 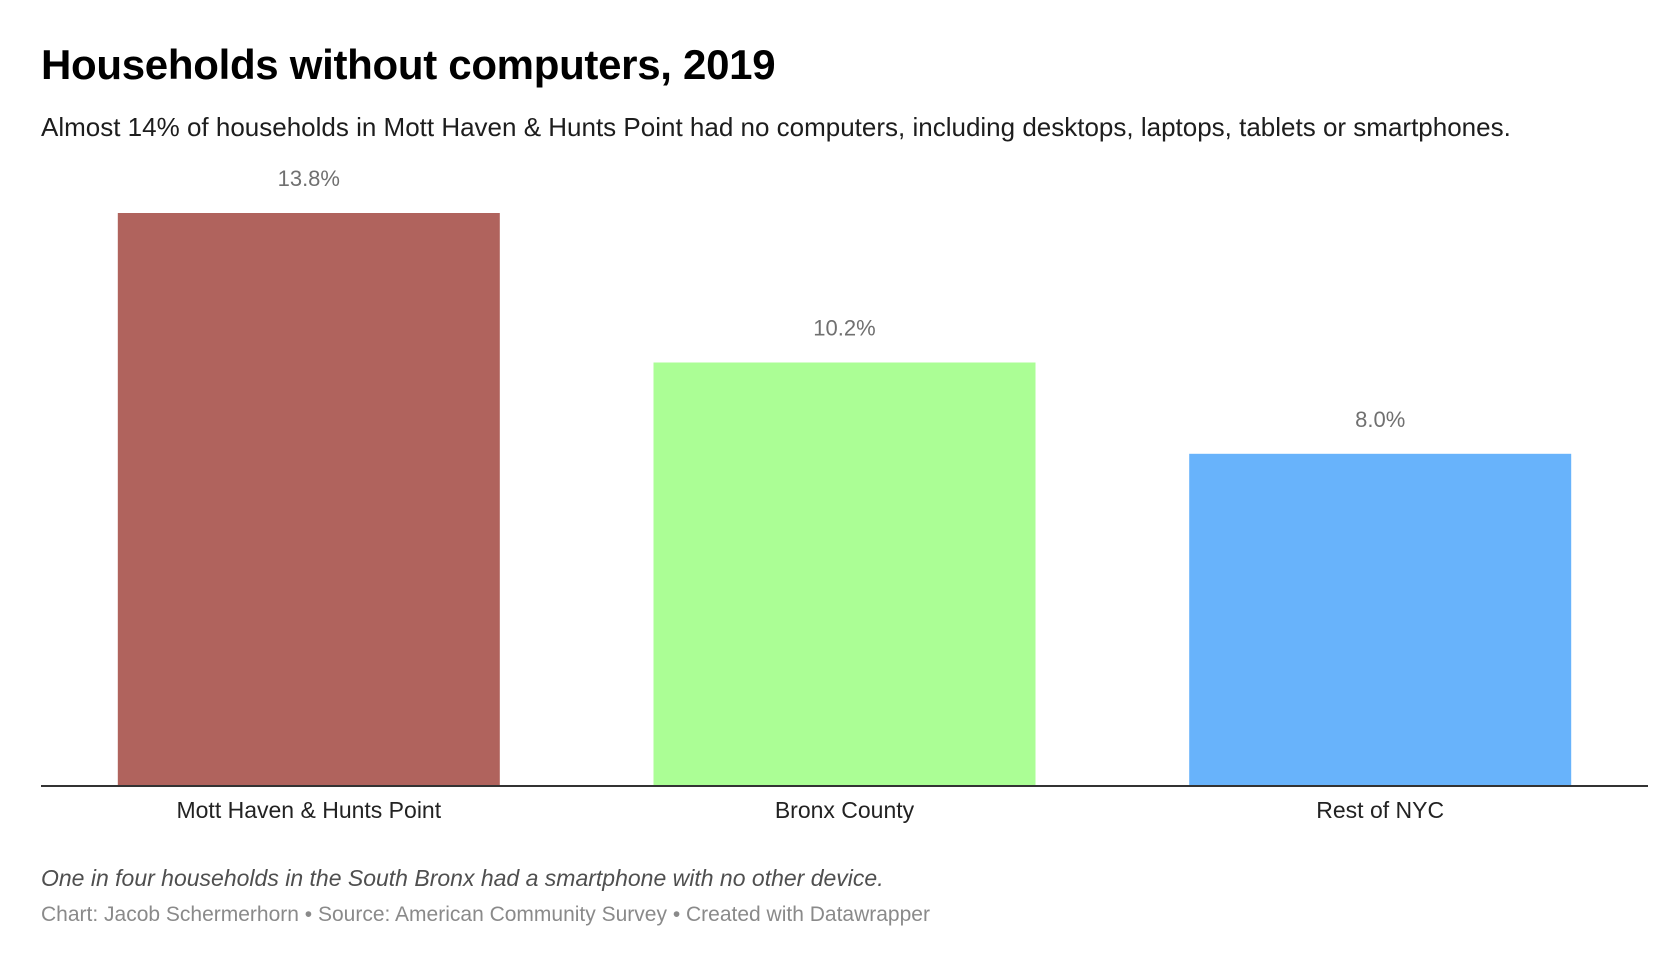 I want to click on category-label-2: Rest of NYC, so click(x=1380, y=810).